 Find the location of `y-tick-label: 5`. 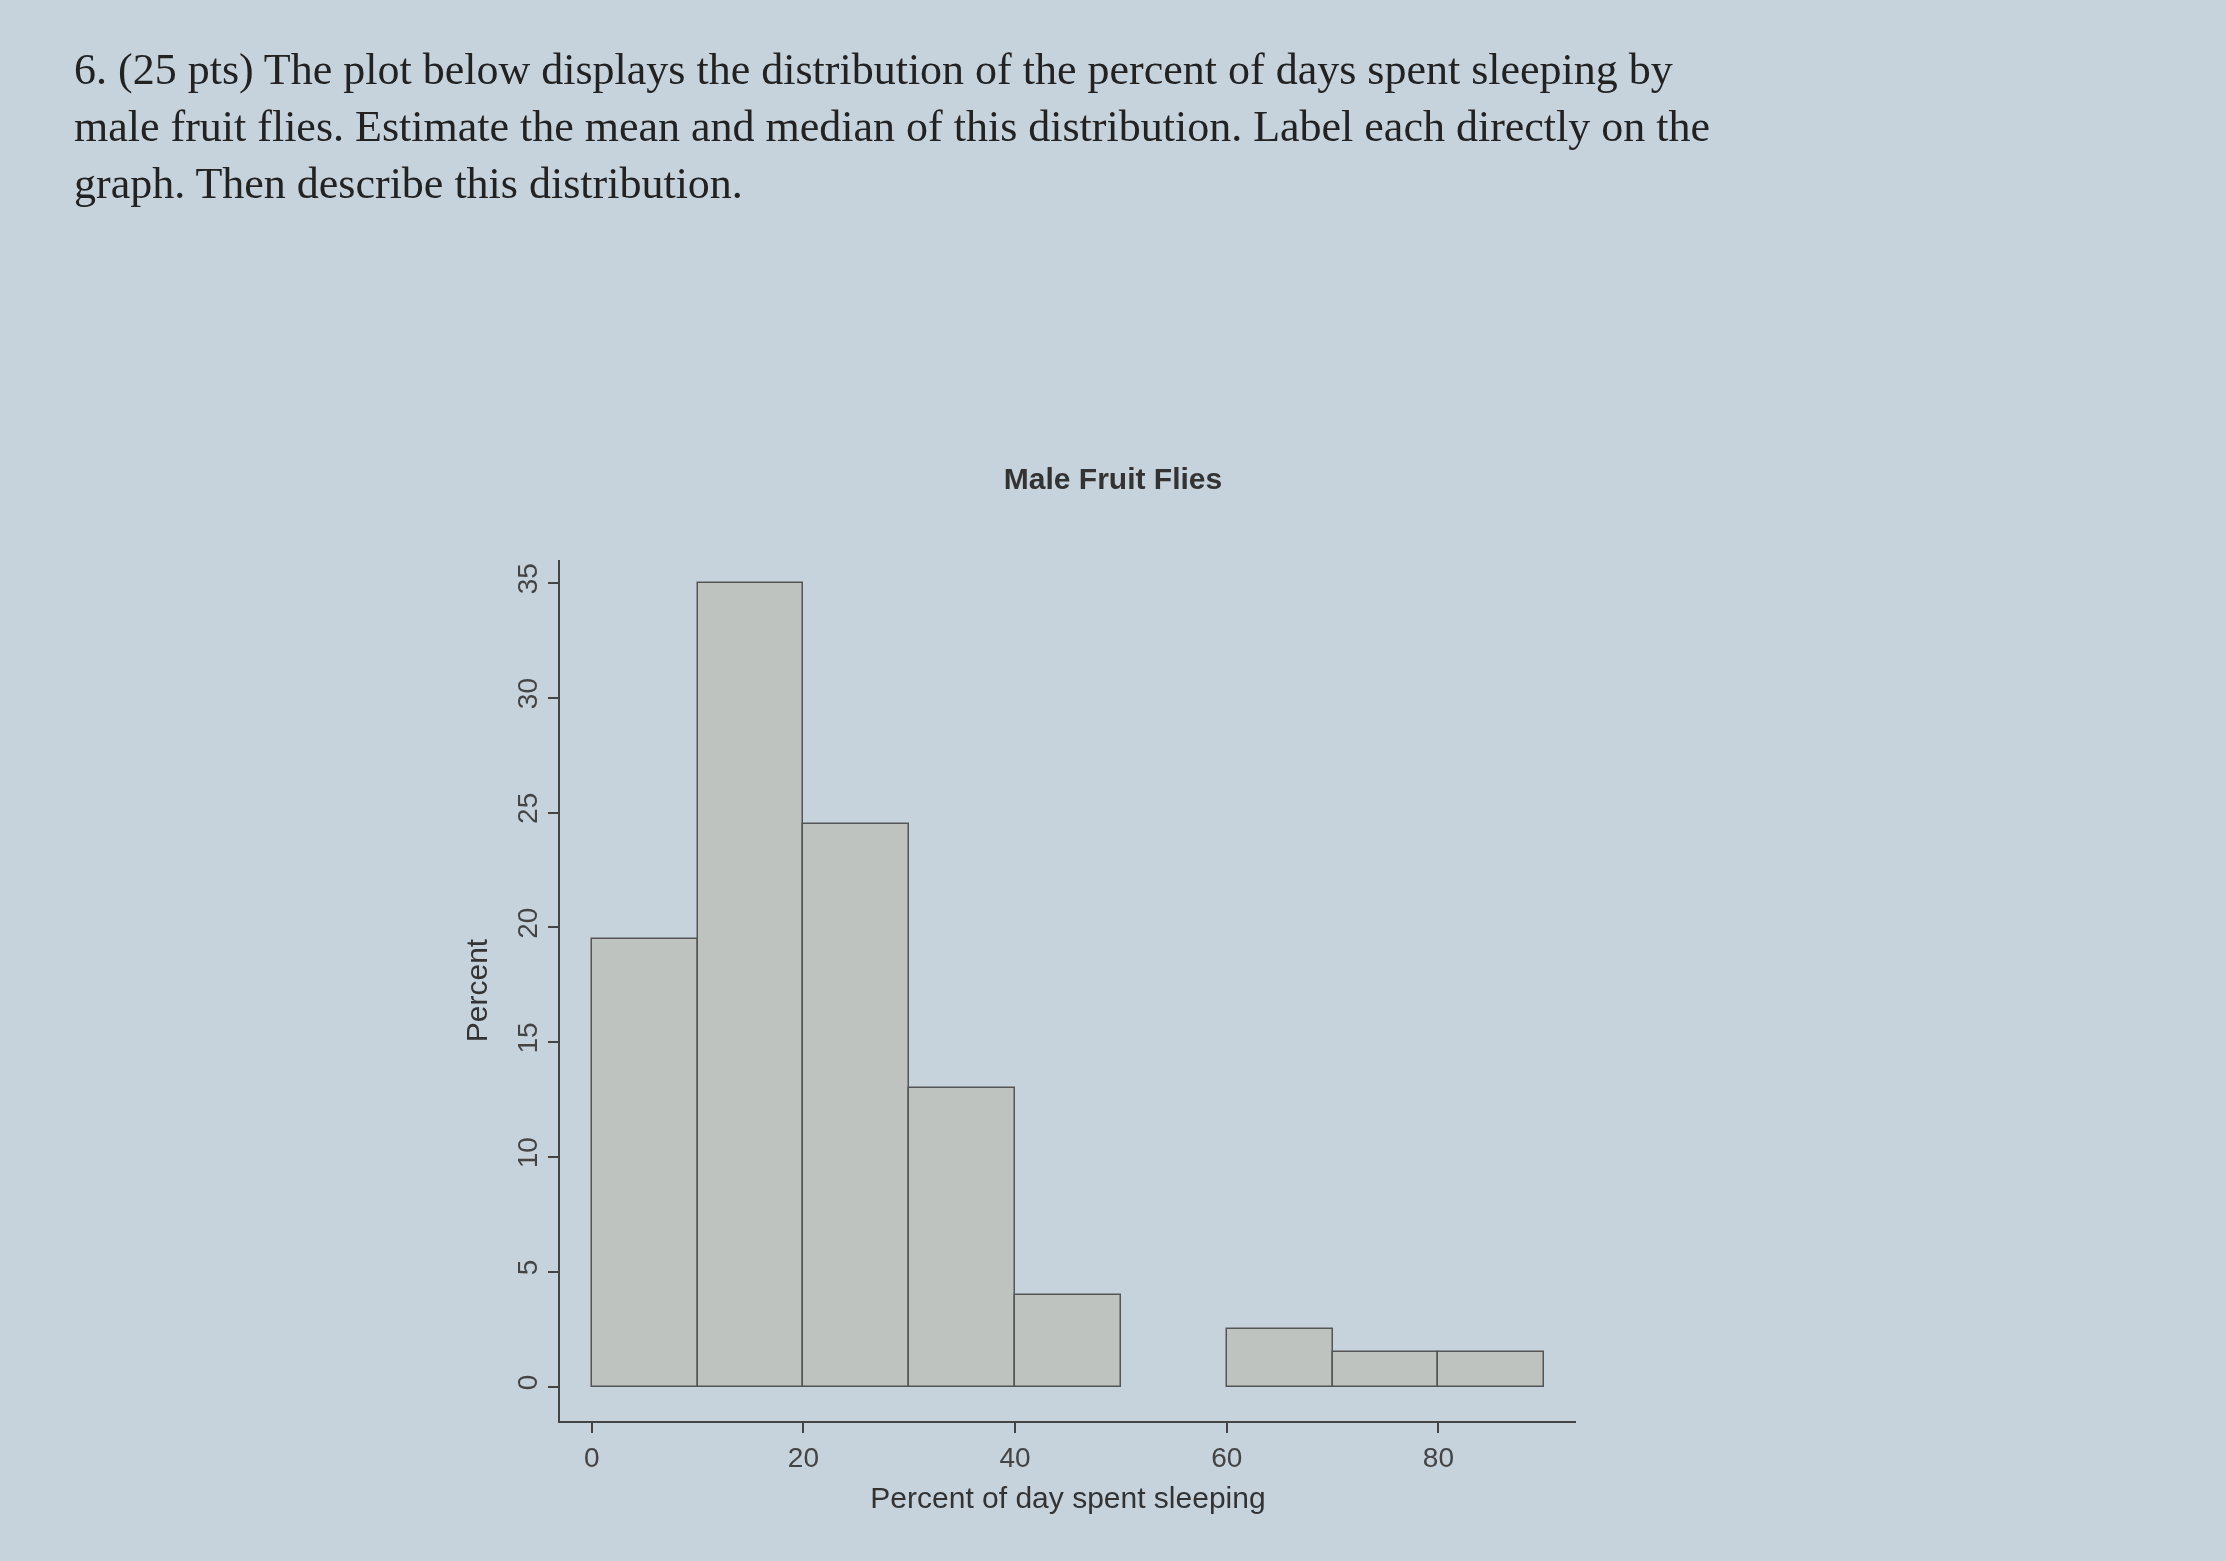

y-tick-label: 5 is located at coordinates (527, 1267).